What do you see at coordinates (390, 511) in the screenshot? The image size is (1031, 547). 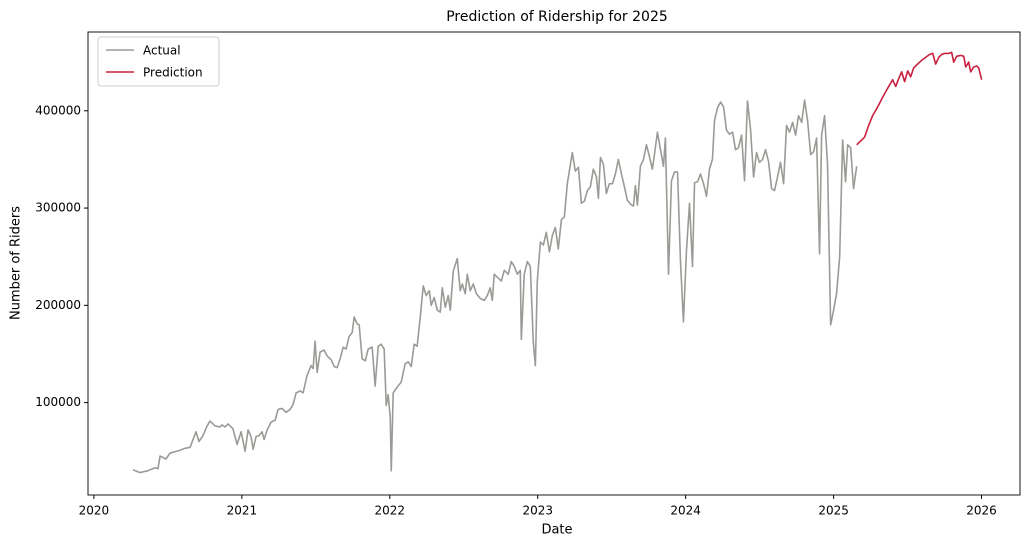 I see `x-tick-label: 2022` at bounding box center [390, 511].